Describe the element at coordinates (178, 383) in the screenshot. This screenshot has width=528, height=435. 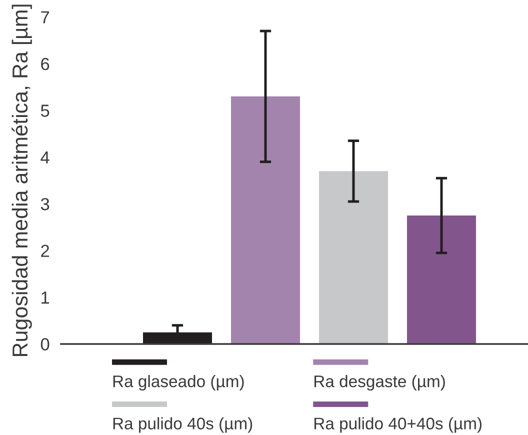
I see `legend-label: Ra glaseado (µm)` at that location.